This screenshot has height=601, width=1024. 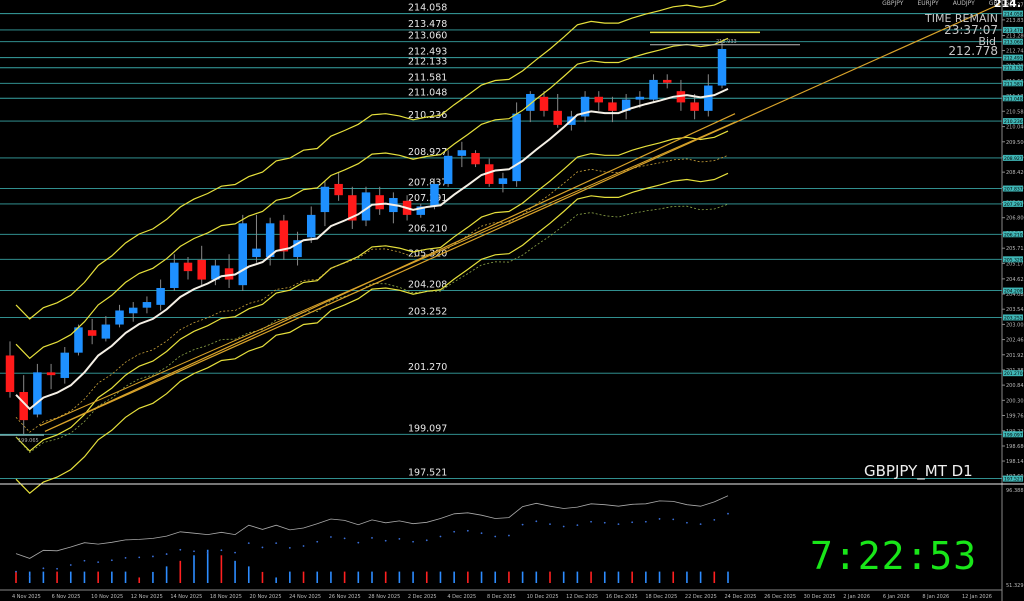 I want to click on axis-level-box-label: 211.581, so click(x=1013, y=84).